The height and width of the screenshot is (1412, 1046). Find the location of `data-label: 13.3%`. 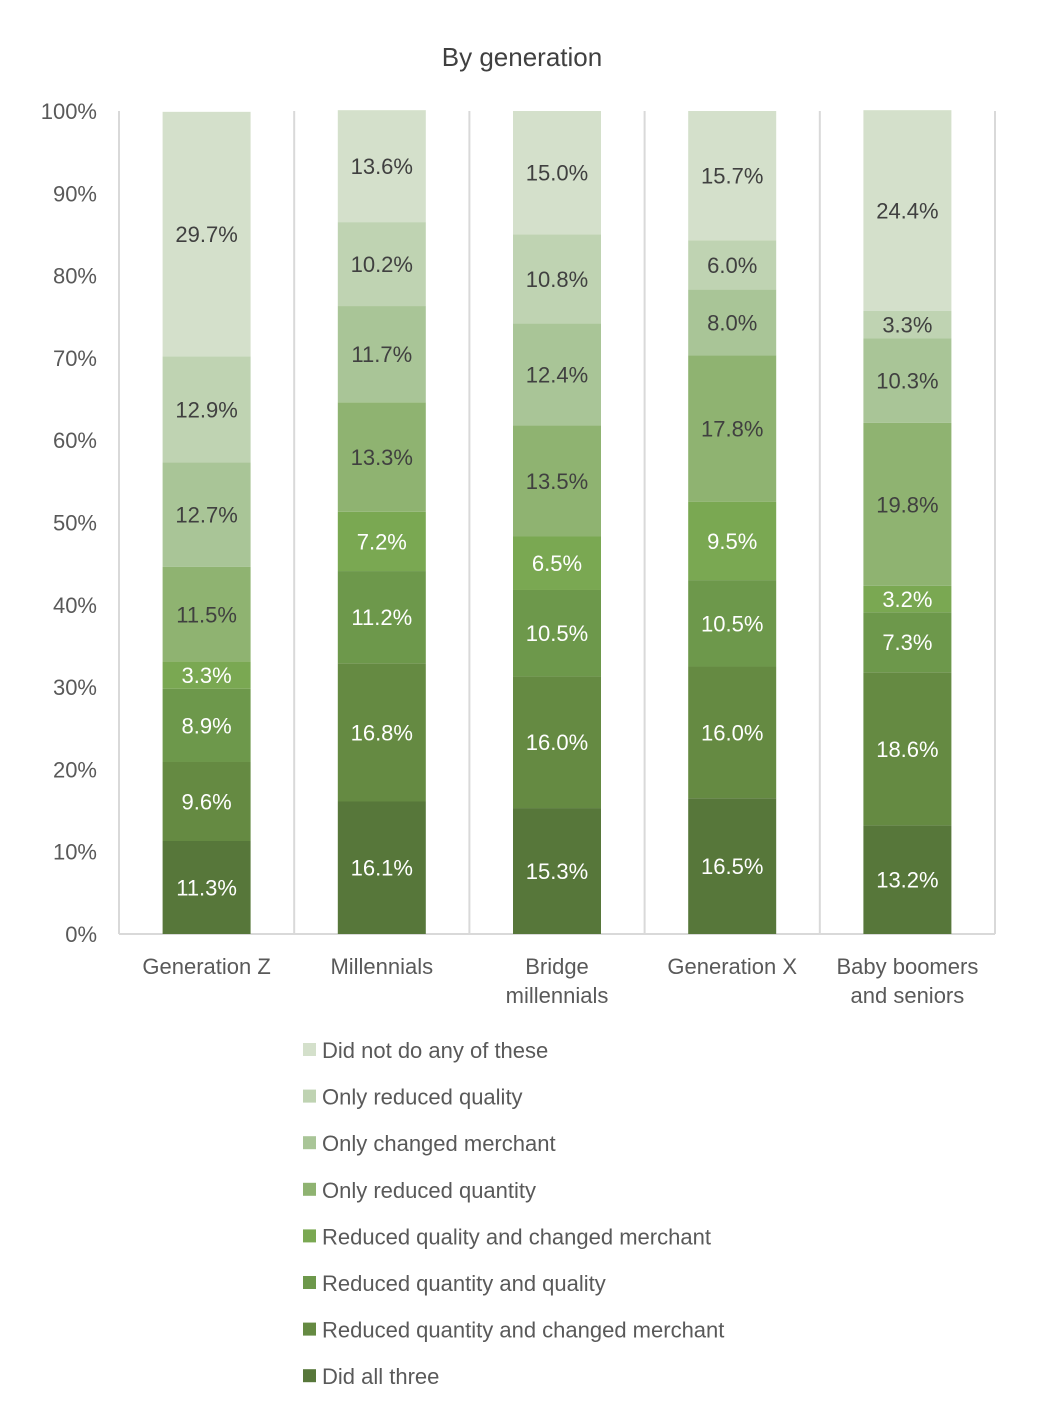

data-label: 13.3% is located at coordinates (382, 457).